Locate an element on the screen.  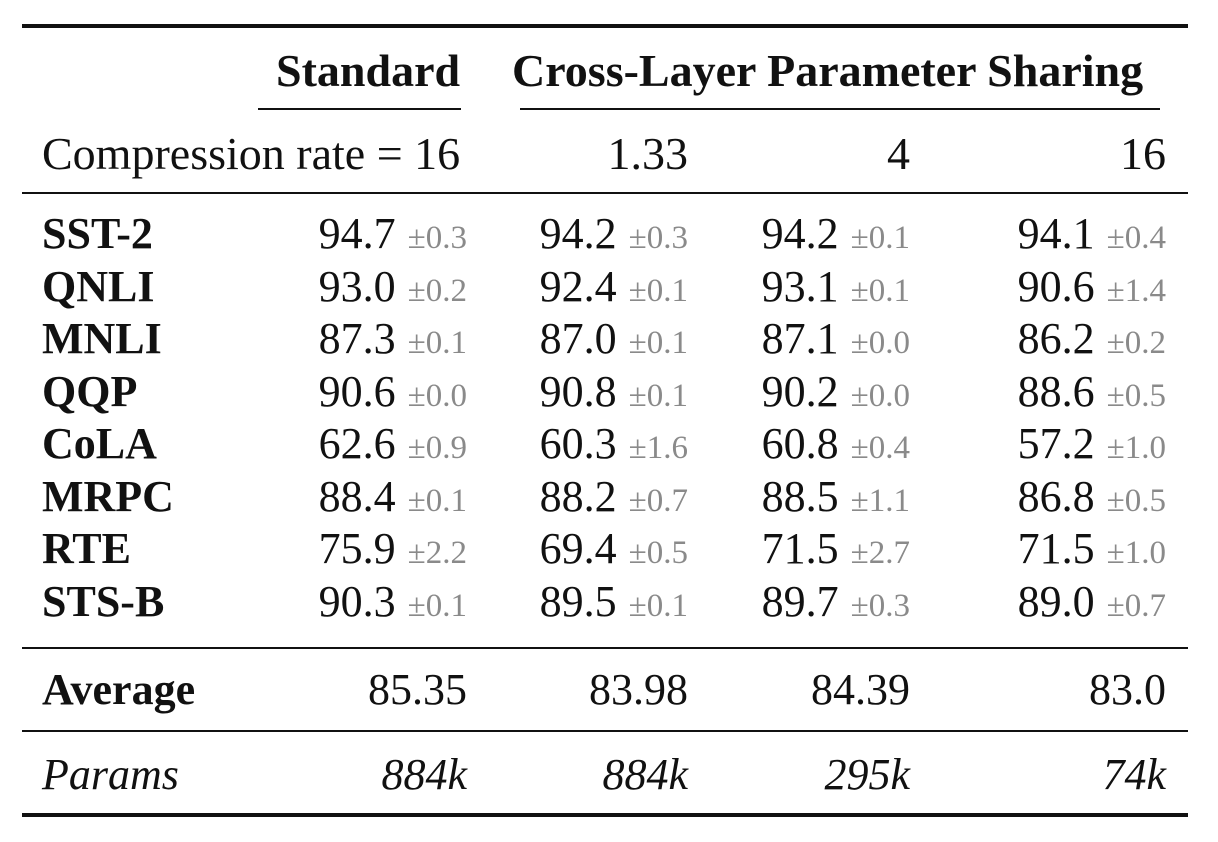
score-mean: 60.8 is located at coordinates (800, 443).